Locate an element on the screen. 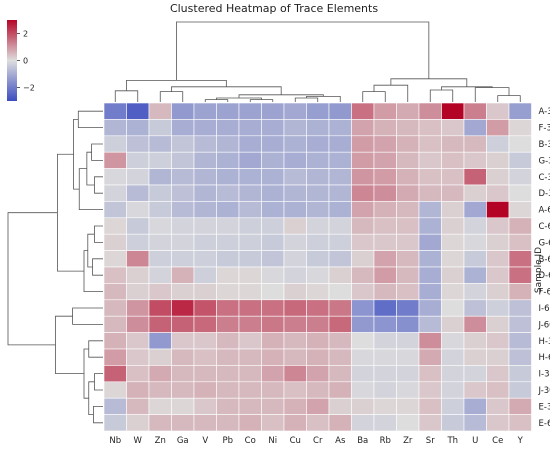 The height and width of the screenshot is (454, 550). row-label: E-30 is located at coordinates (544, 407).